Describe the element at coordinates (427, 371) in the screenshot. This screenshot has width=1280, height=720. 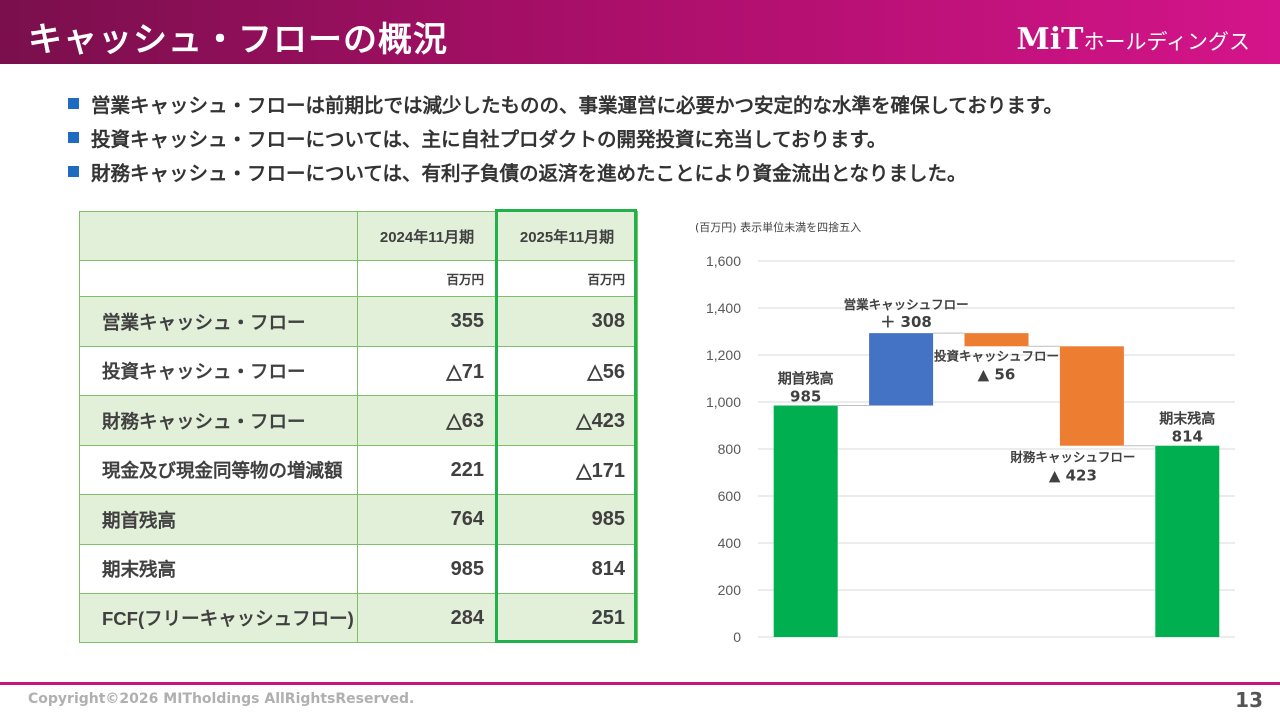
I see `row-value-2024: △71` at that location.